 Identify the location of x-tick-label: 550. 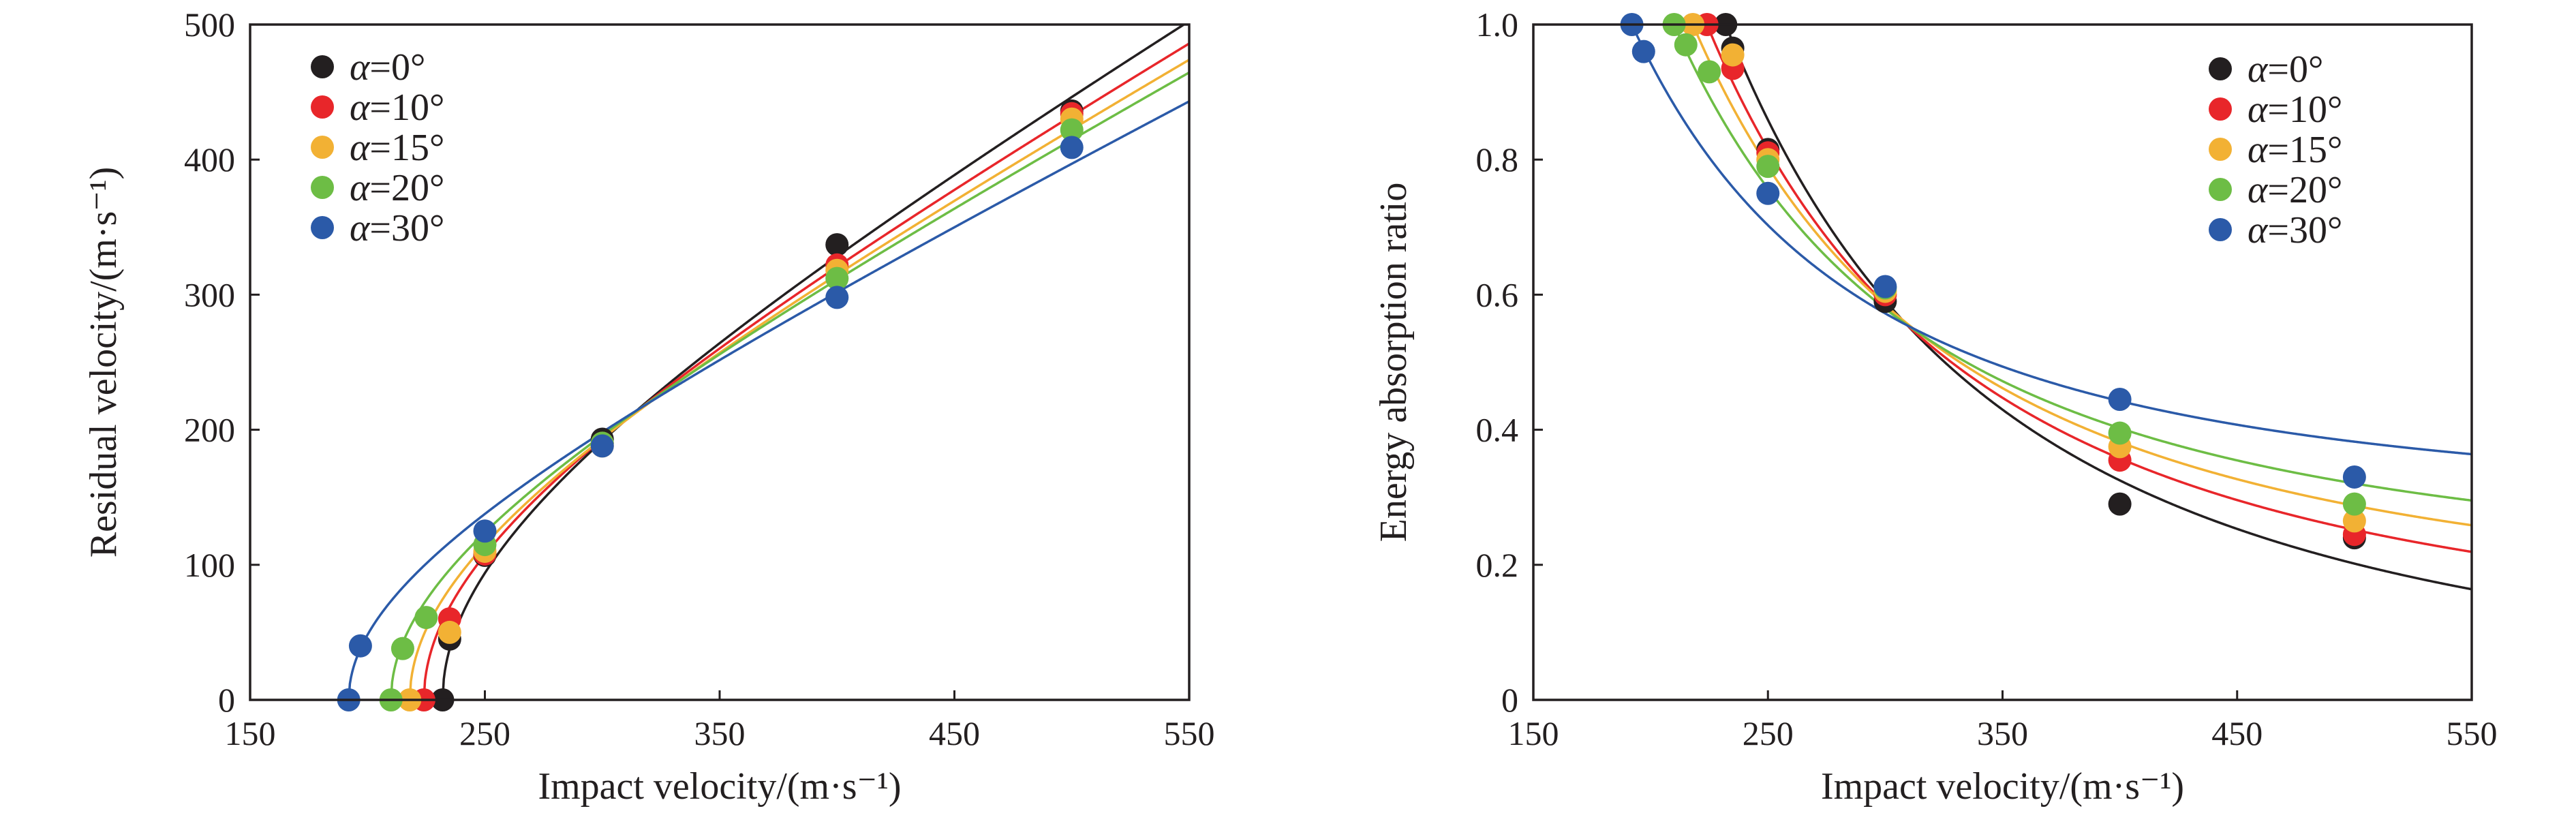
(2472, 733).